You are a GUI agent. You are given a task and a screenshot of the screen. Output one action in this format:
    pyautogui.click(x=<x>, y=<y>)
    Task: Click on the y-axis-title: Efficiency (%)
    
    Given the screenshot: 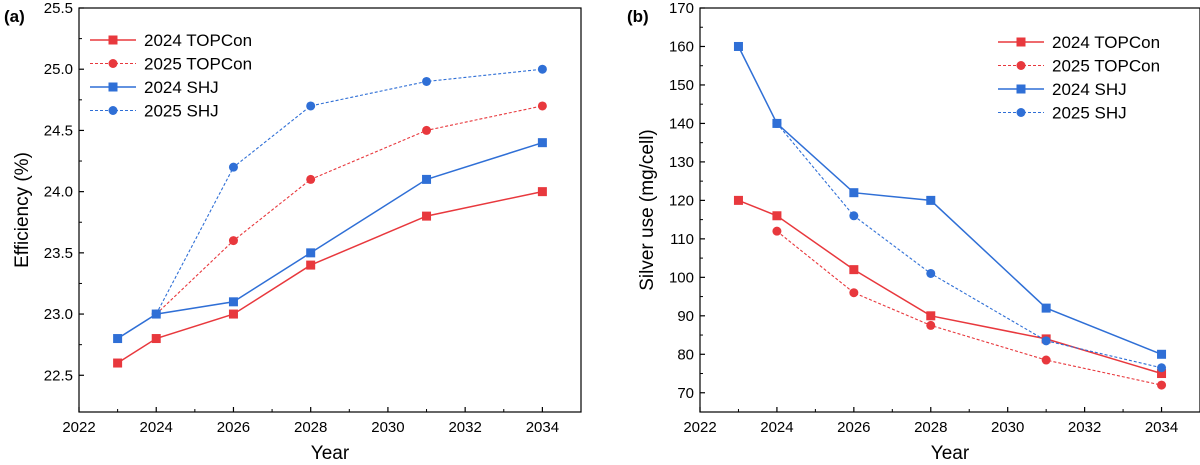 What is the action you would take?
    pyautogui.click(x=22, y=210)
    